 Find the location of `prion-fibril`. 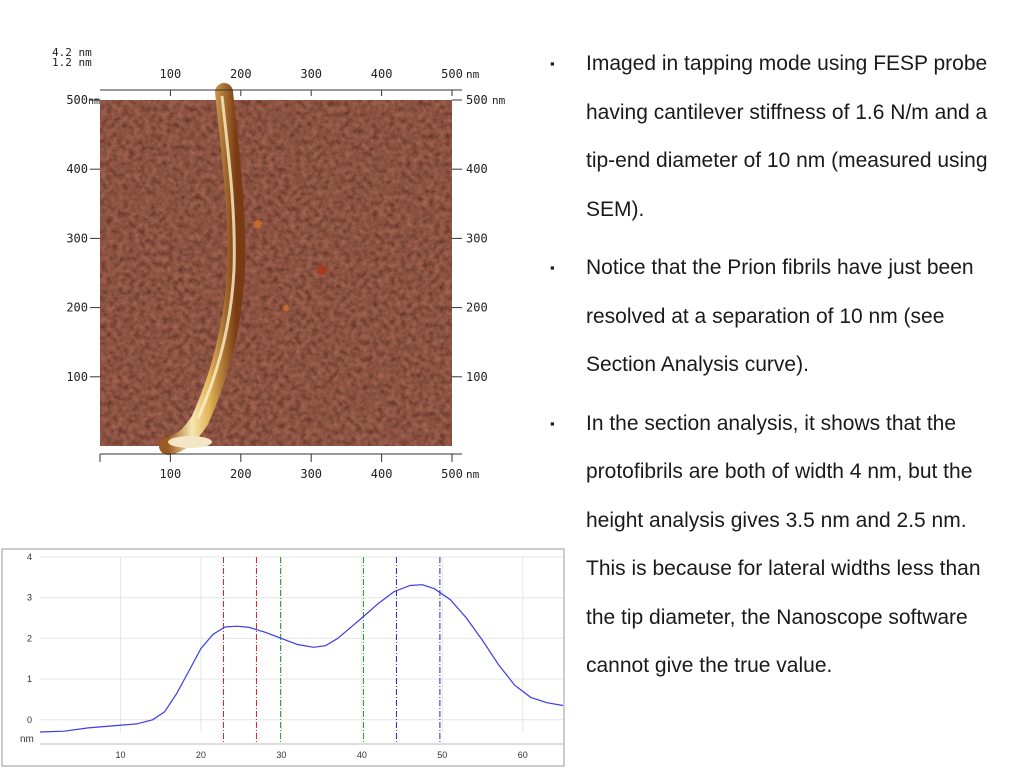

prion-fibril is located at coordinates (202, 269).